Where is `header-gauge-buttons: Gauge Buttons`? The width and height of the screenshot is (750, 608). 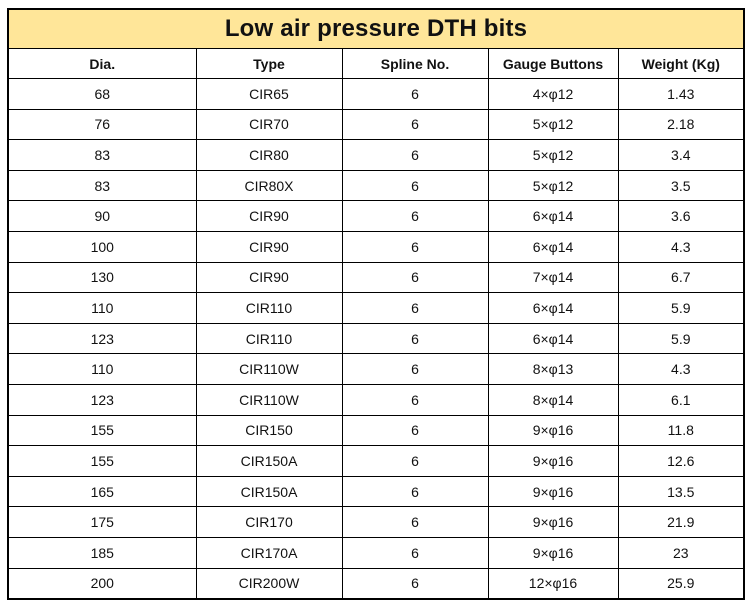 header-gauge-buttons: Gauge Buttons is located at coordinates (553, 63).